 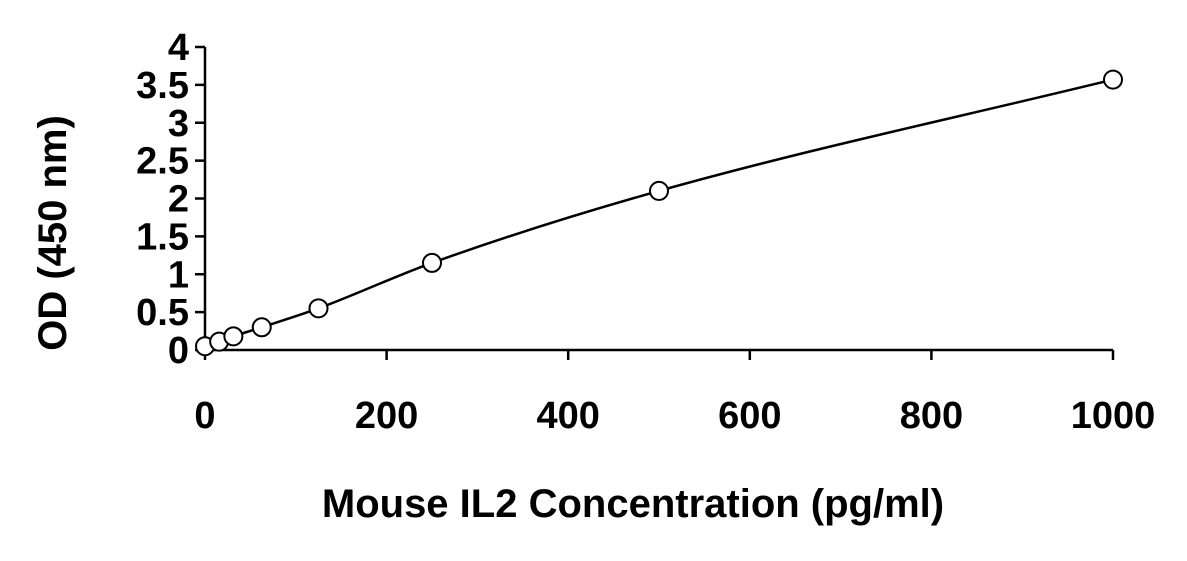 I want to click on y-tick-label: 4, so click(x=178, y=48).